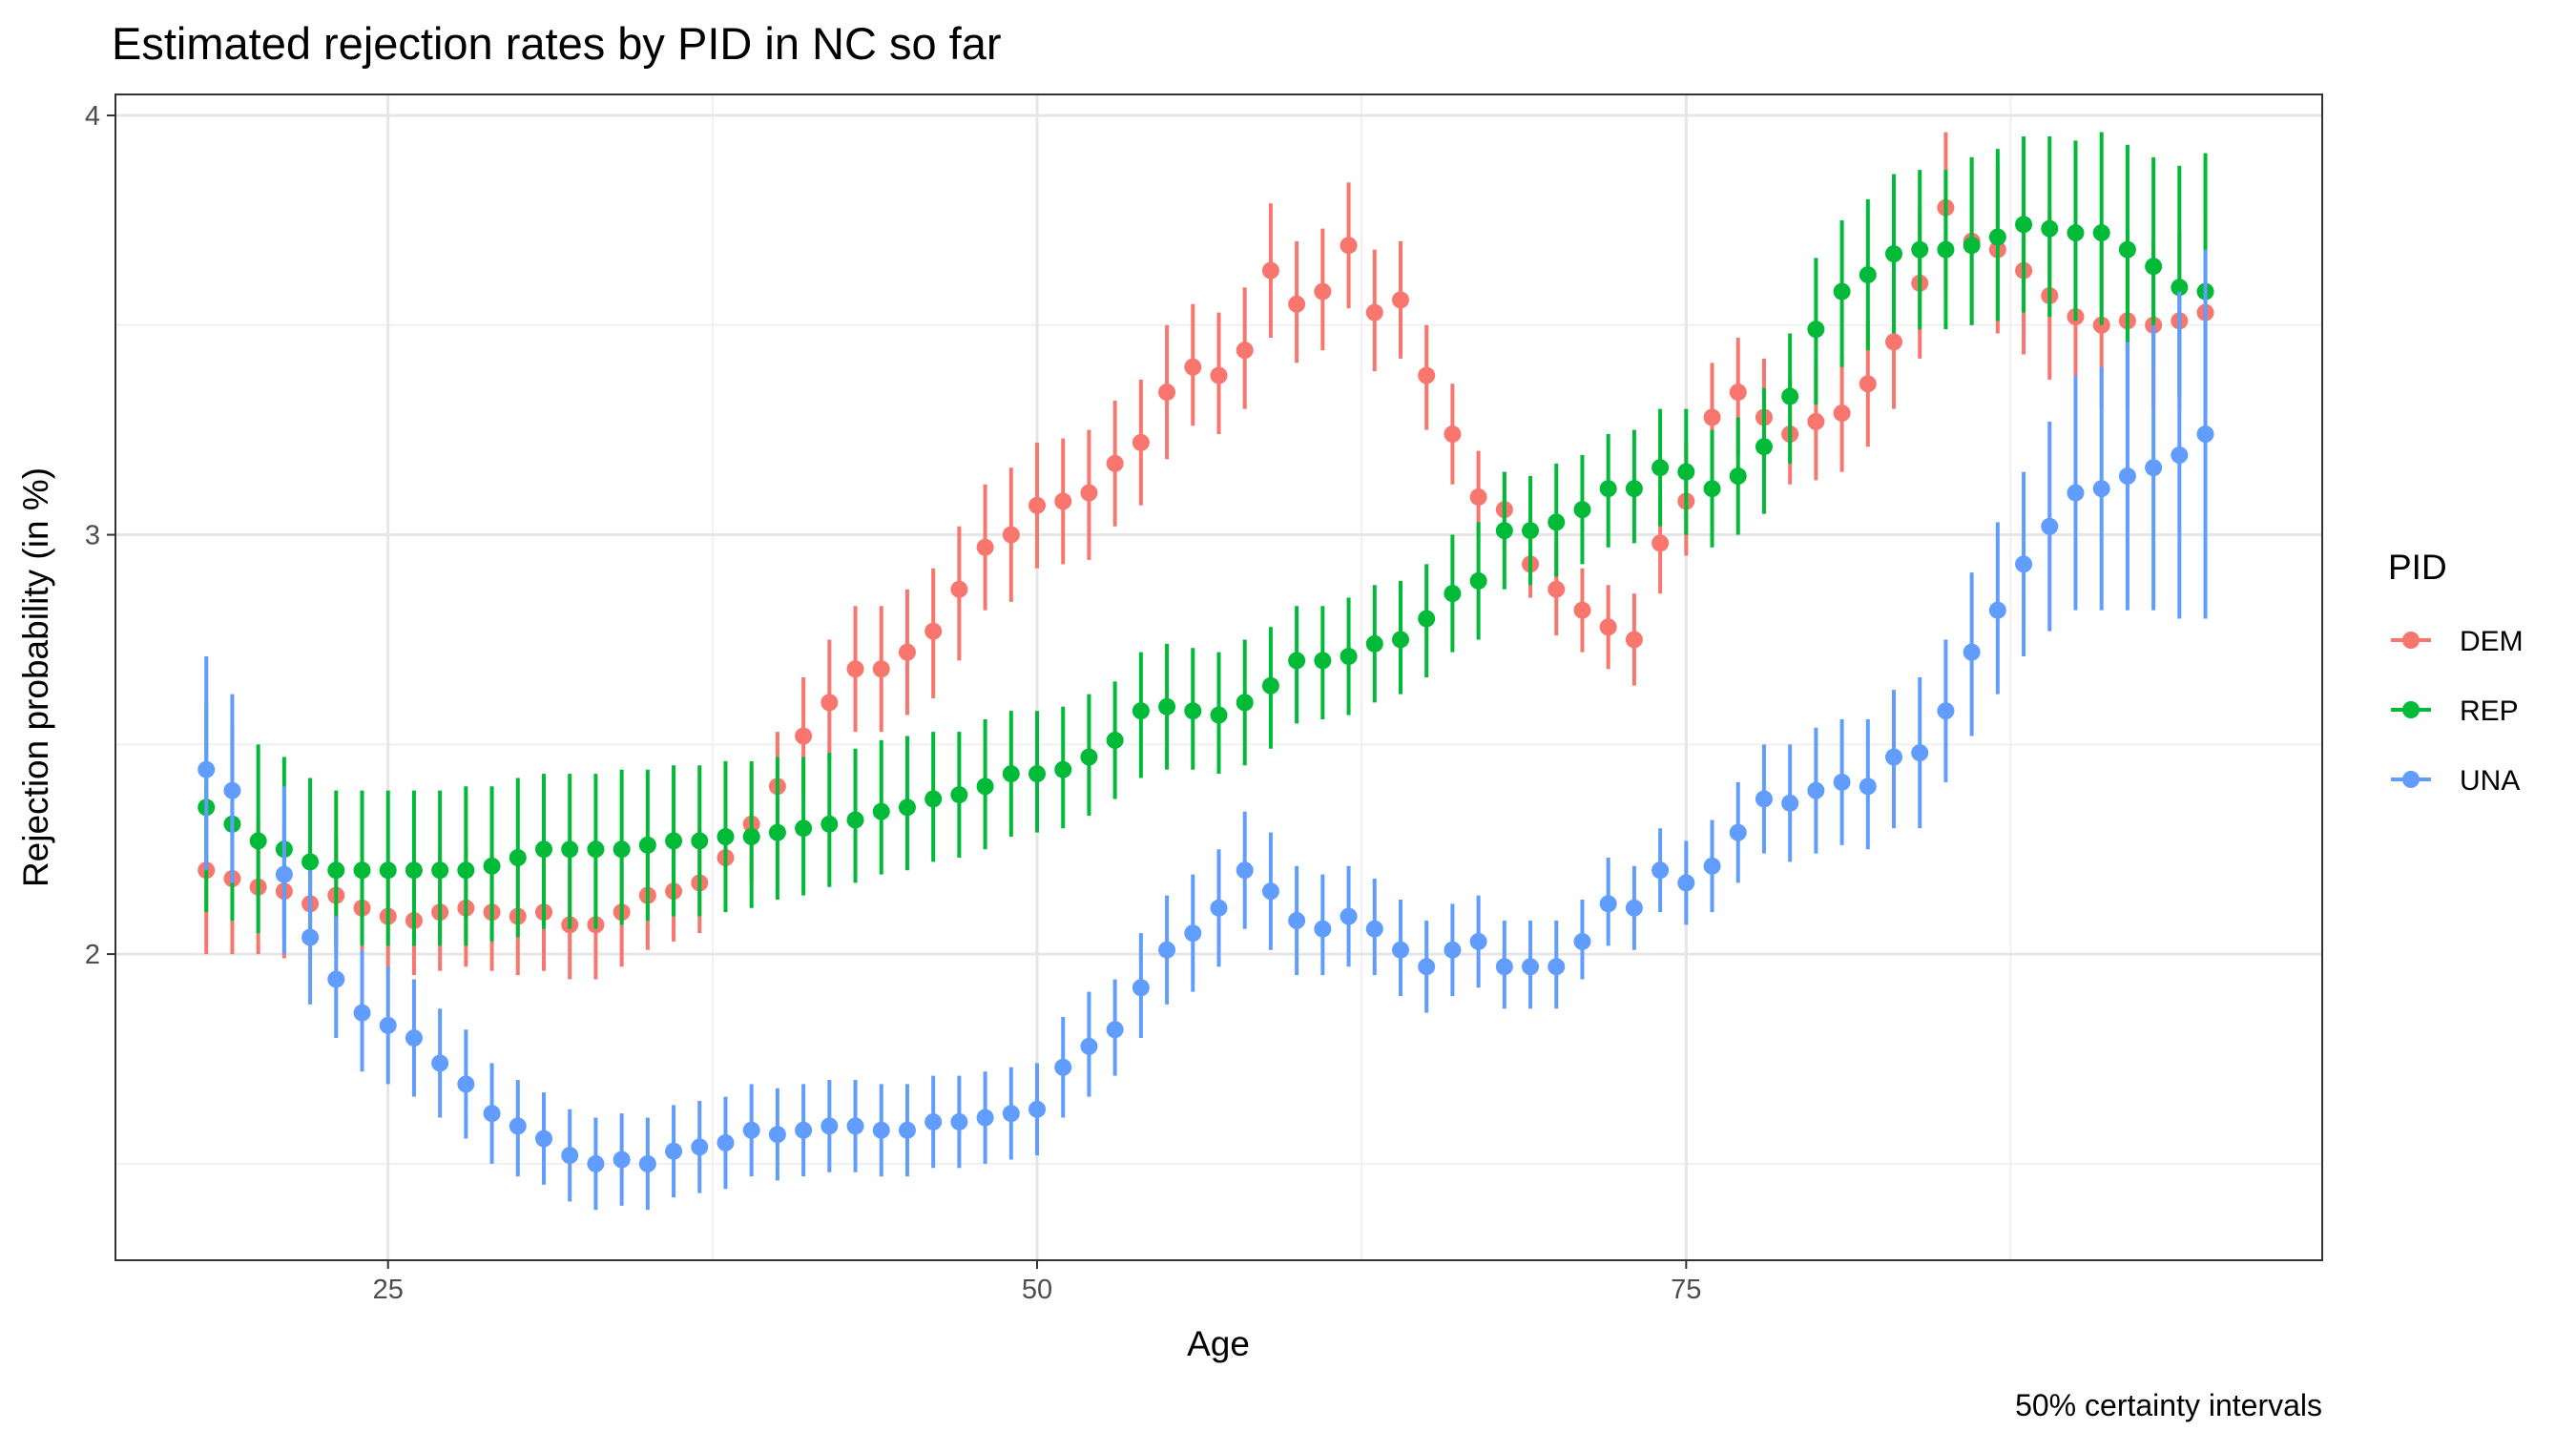  I want to click on legend: PID DEM REP UNA, so click(2456, 672).